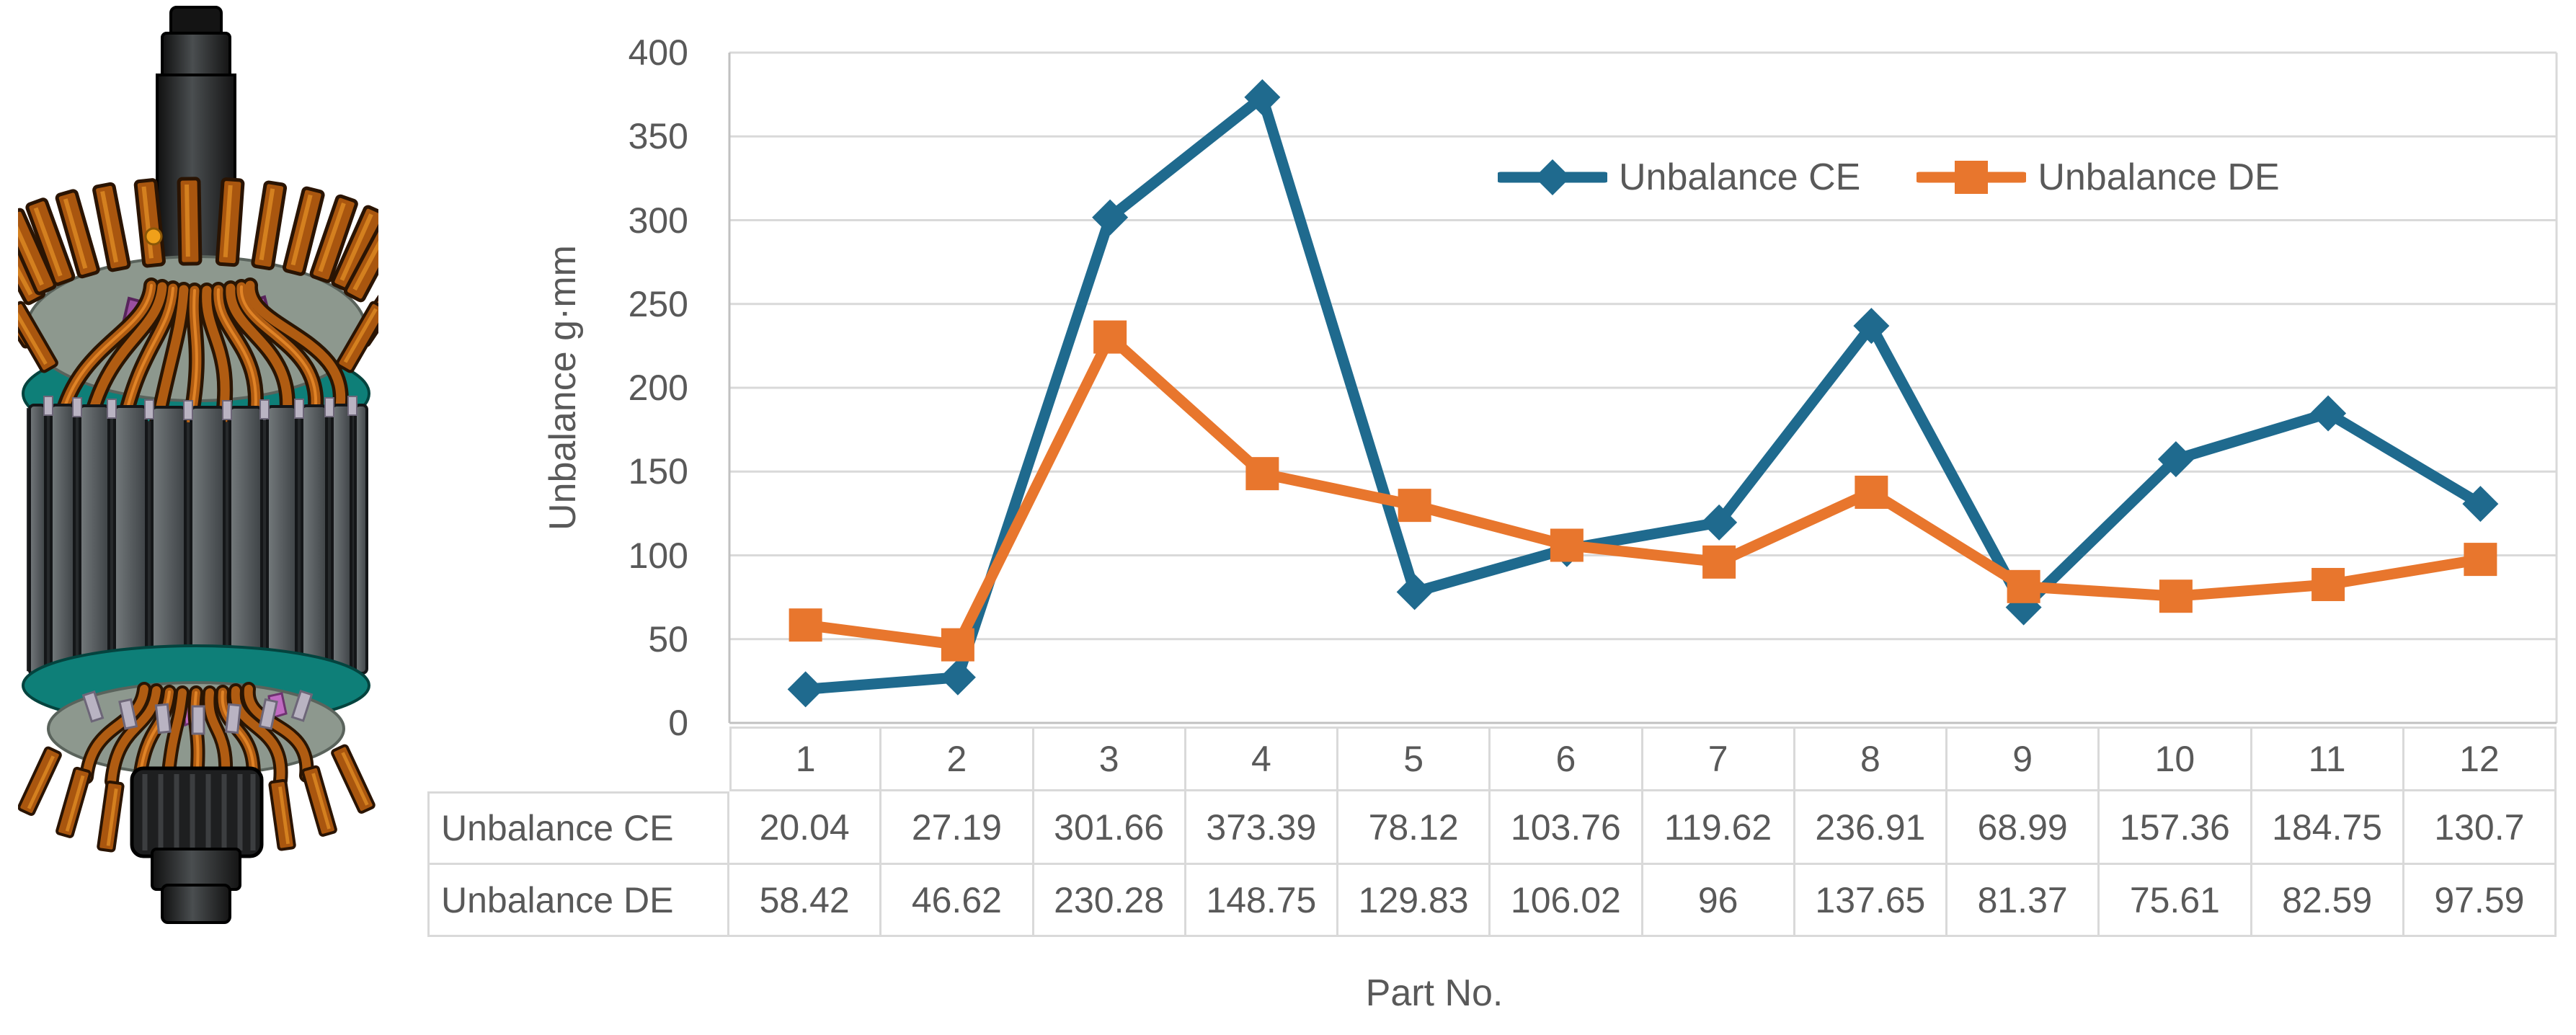  What do you see at coordinates (1567, 828) in the screenshot?
I see `value-cell: 103.76` at bounding box center [1567, 828].